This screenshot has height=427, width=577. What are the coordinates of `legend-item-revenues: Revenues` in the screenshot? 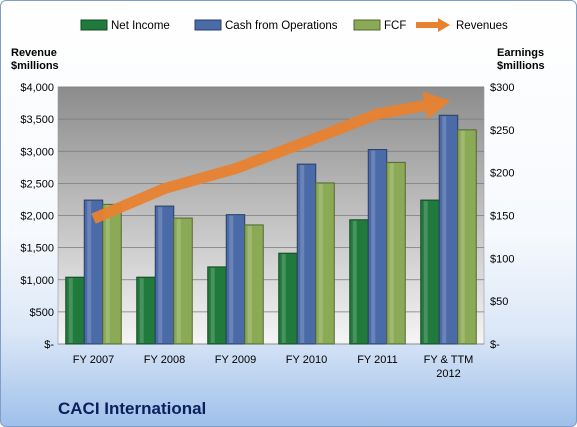 It's located at (462, 25).